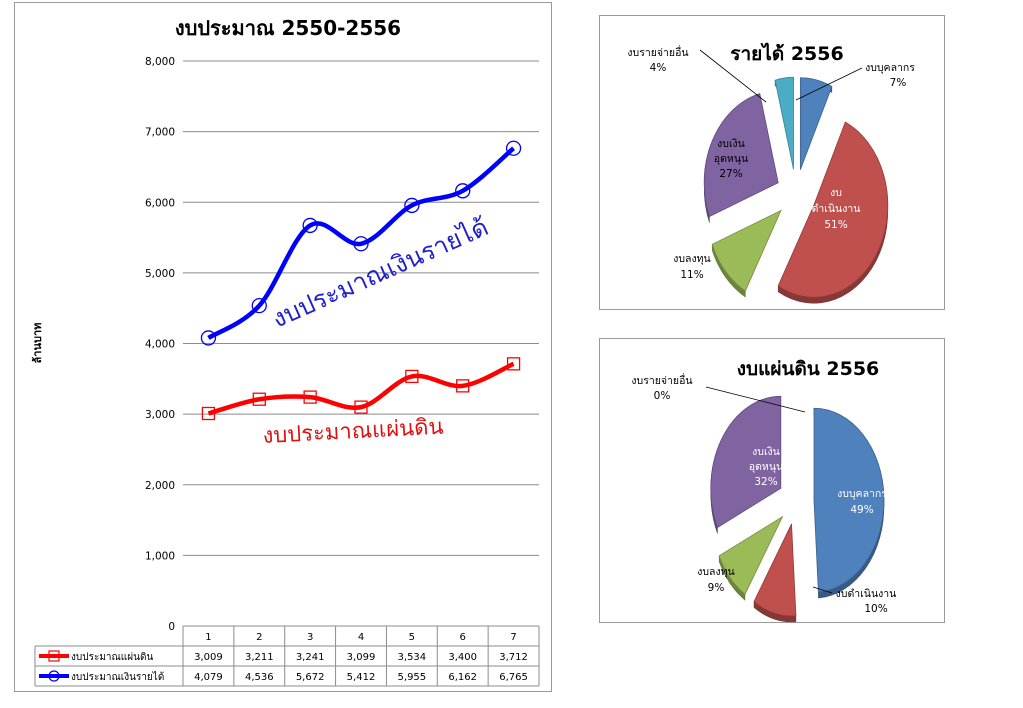 Image resolution: width=1023 pixels, height=708 pixels. What do you see at coordinates (691, 275) in the screenshot?
I see `pie-label-investment-pct-1: 11%` at bounding box center [691, 275].